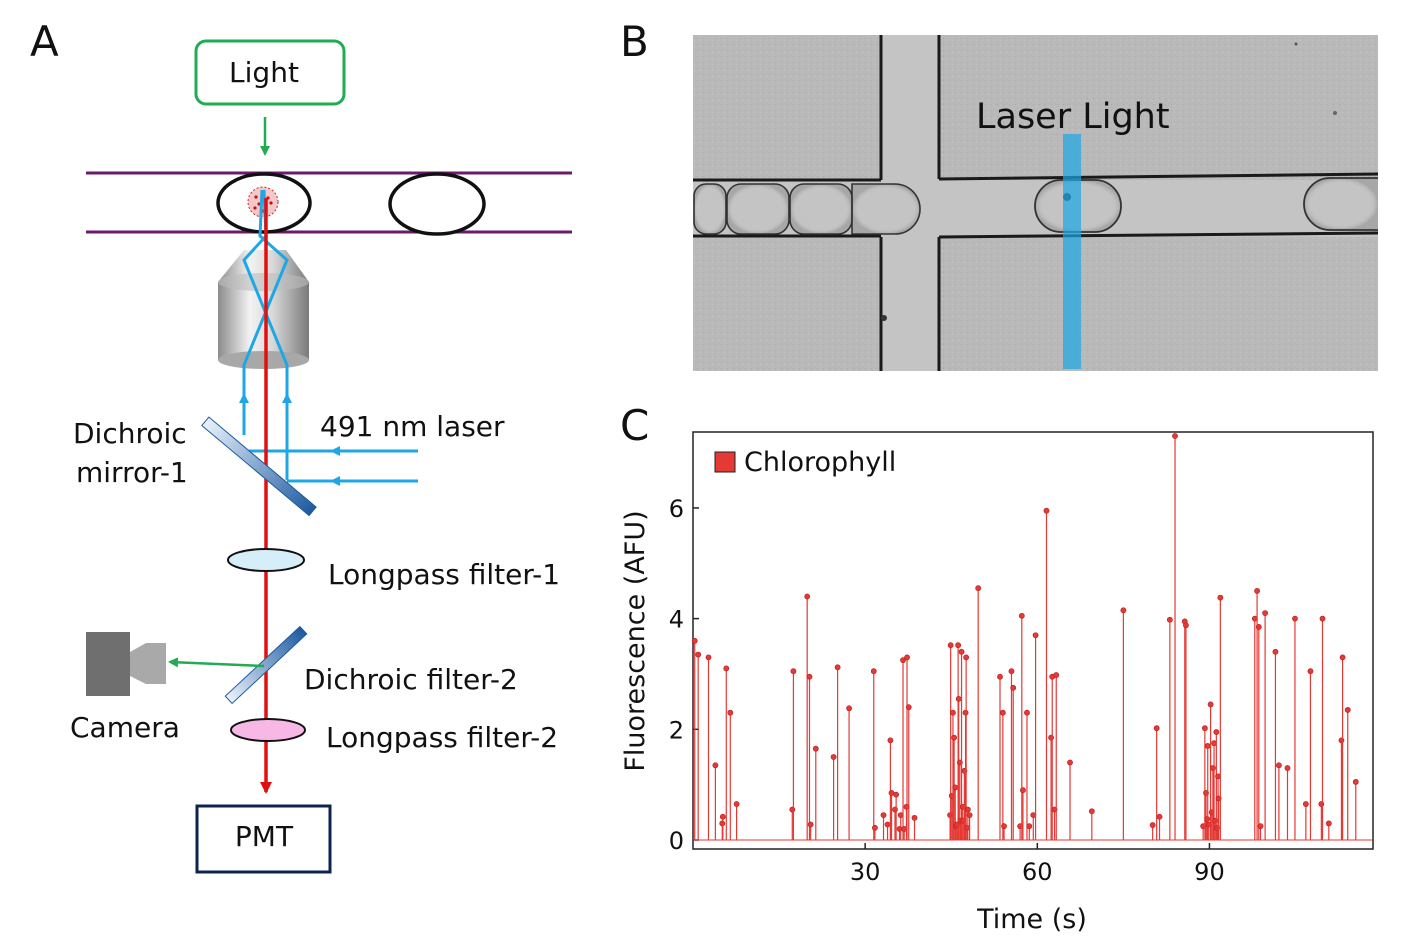 This screenshot has width=1407, height=944. What do you see at coordinates (125, 727) in the screenshot?
I see `camera-label: Camera` at bounding box center [125, 727].